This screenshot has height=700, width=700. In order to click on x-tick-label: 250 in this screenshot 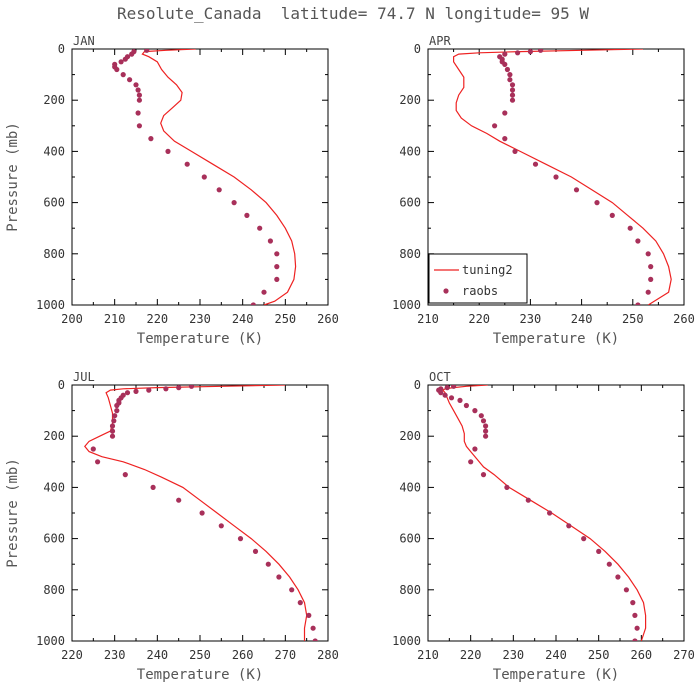, I will do `click(285, 319)`.